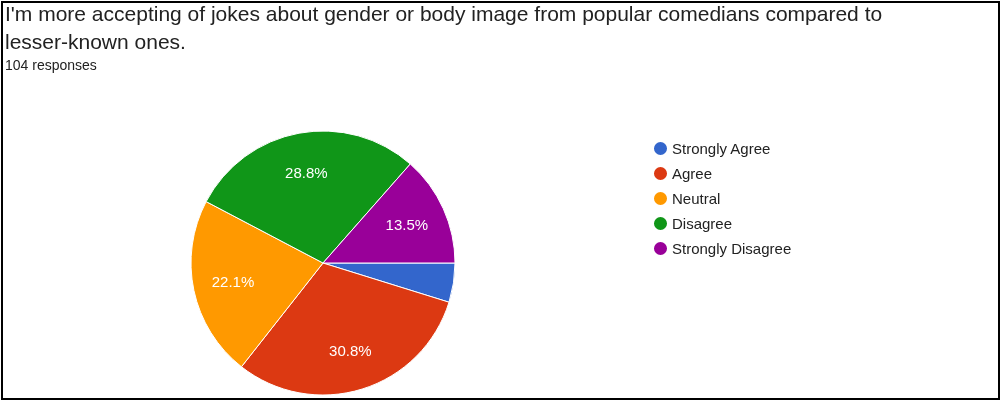 The width and height of the screenshot is (1001, 401). Describe the element at coordinates (721, 148) in the screenshot. I see `legend-label: Strongly Agree` at that location.